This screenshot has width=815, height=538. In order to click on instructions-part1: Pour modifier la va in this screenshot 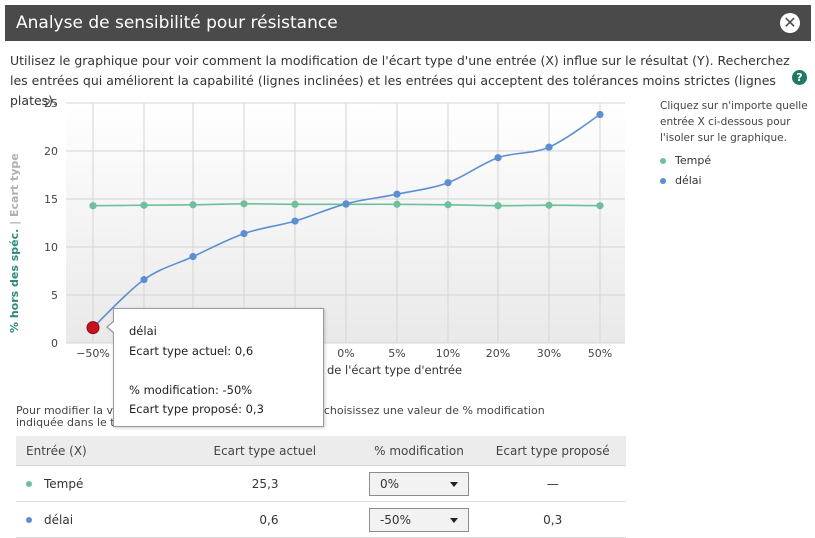, I will do `click(68, 410)`.